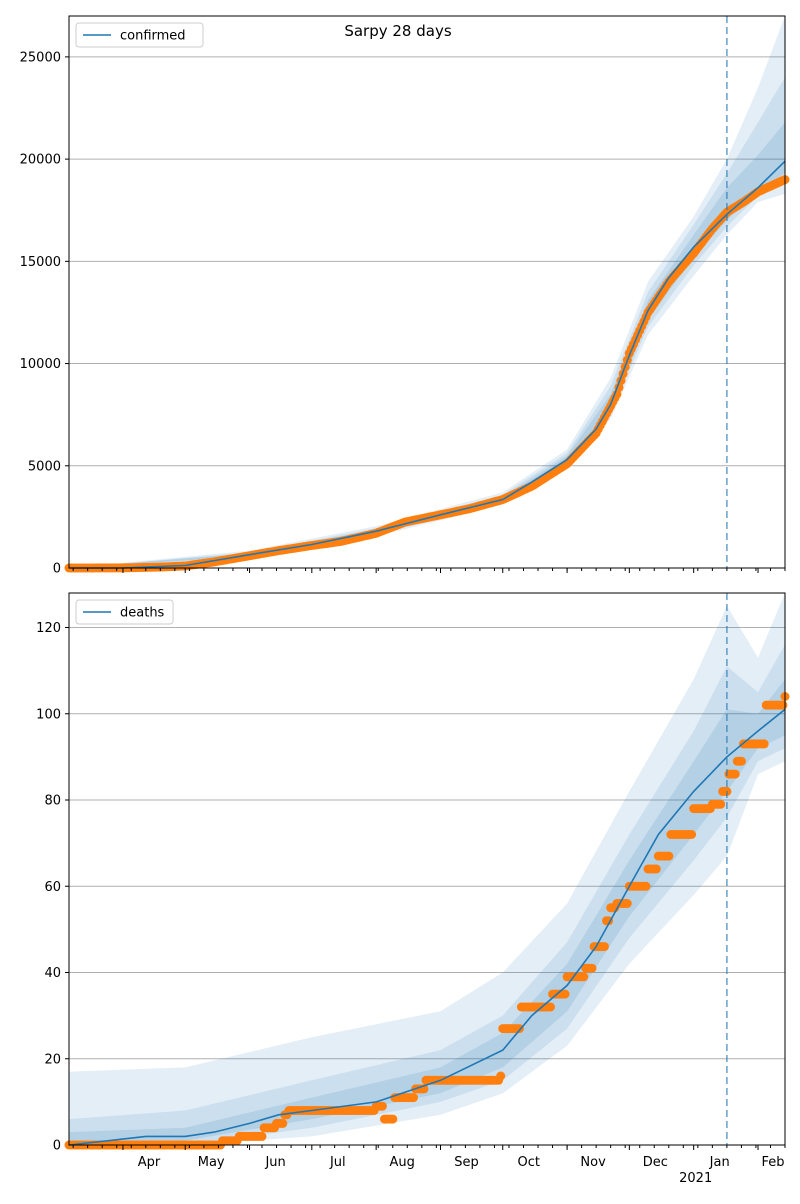  I want to click on x-tick-label: Jul, so click(337, 1162).